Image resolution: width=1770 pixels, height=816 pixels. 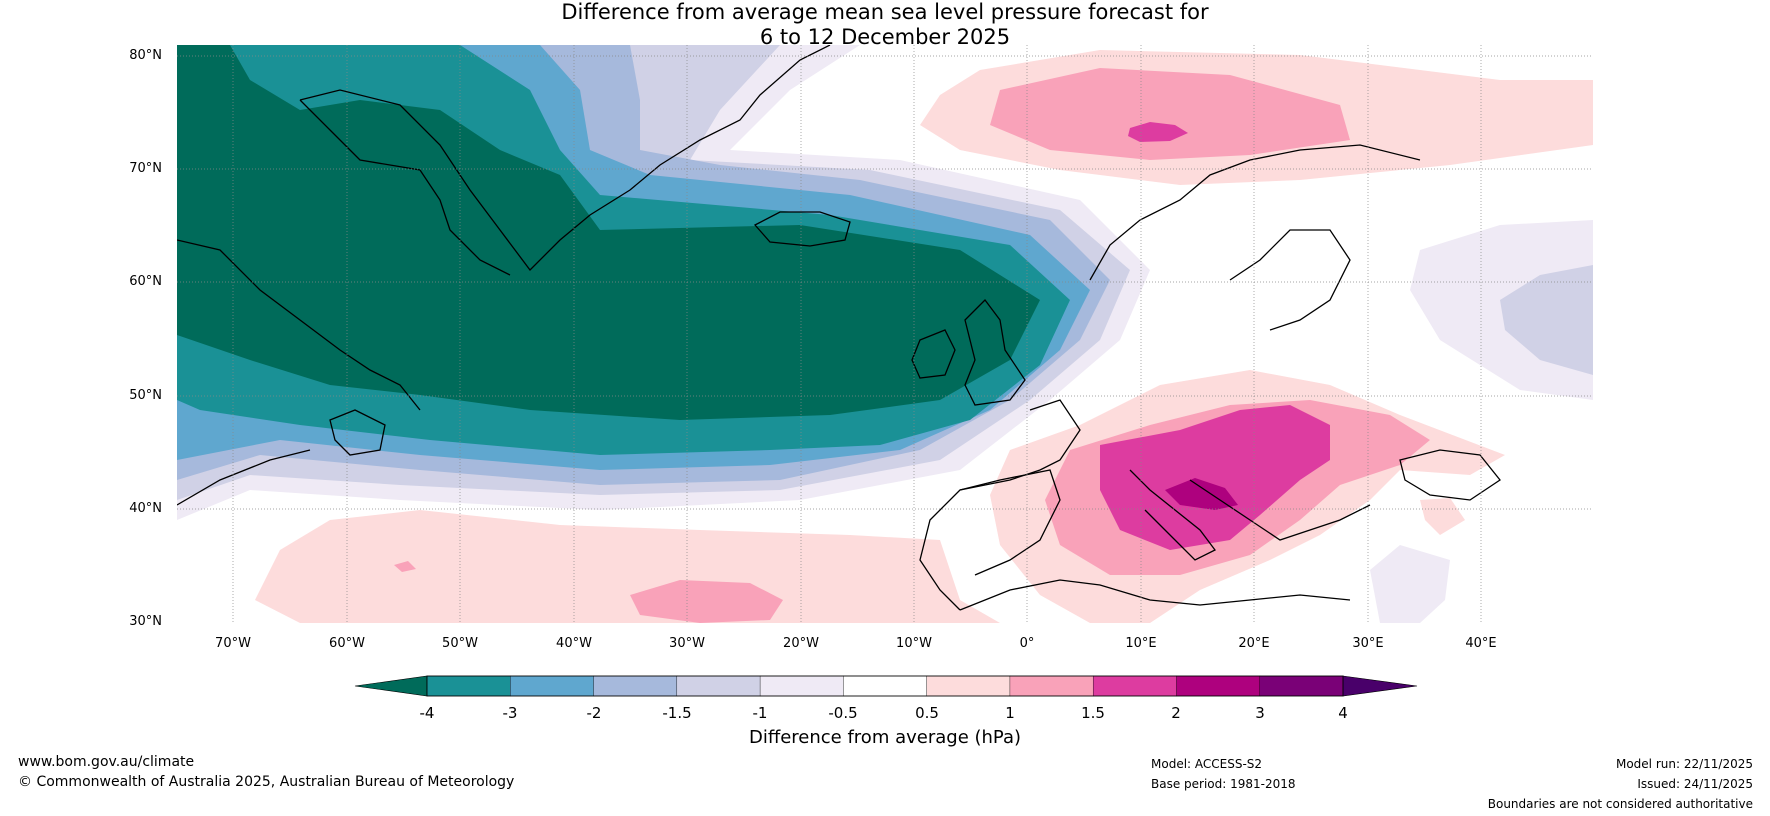 What do you see at coordinates (574, 643) in the screenshot?
I see `lon-label-40w: 40°W` at bounding box center [574, 643].